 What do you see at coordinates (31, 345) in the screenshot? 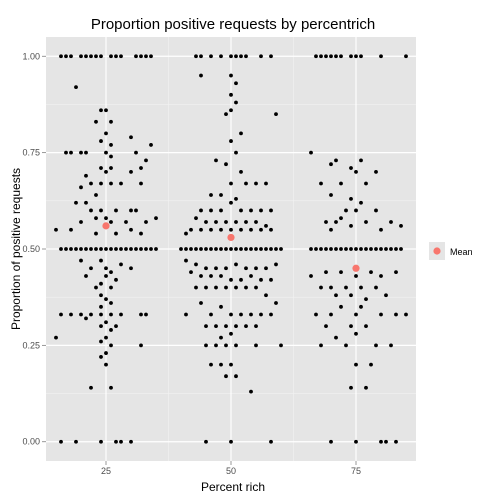
I see `y-tick-label: 0.25` at bounding box center [31, 345].